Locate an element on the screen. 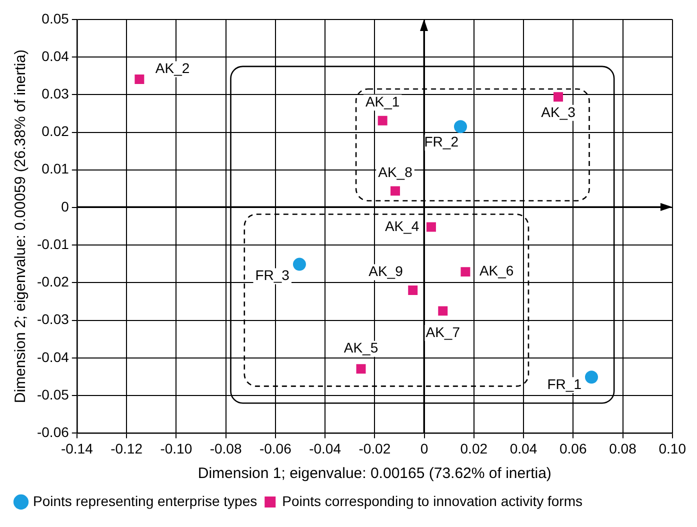 The height and width of the screenshot is (527, 697). annotation: AK_7 is located at coordinates (443, 332).